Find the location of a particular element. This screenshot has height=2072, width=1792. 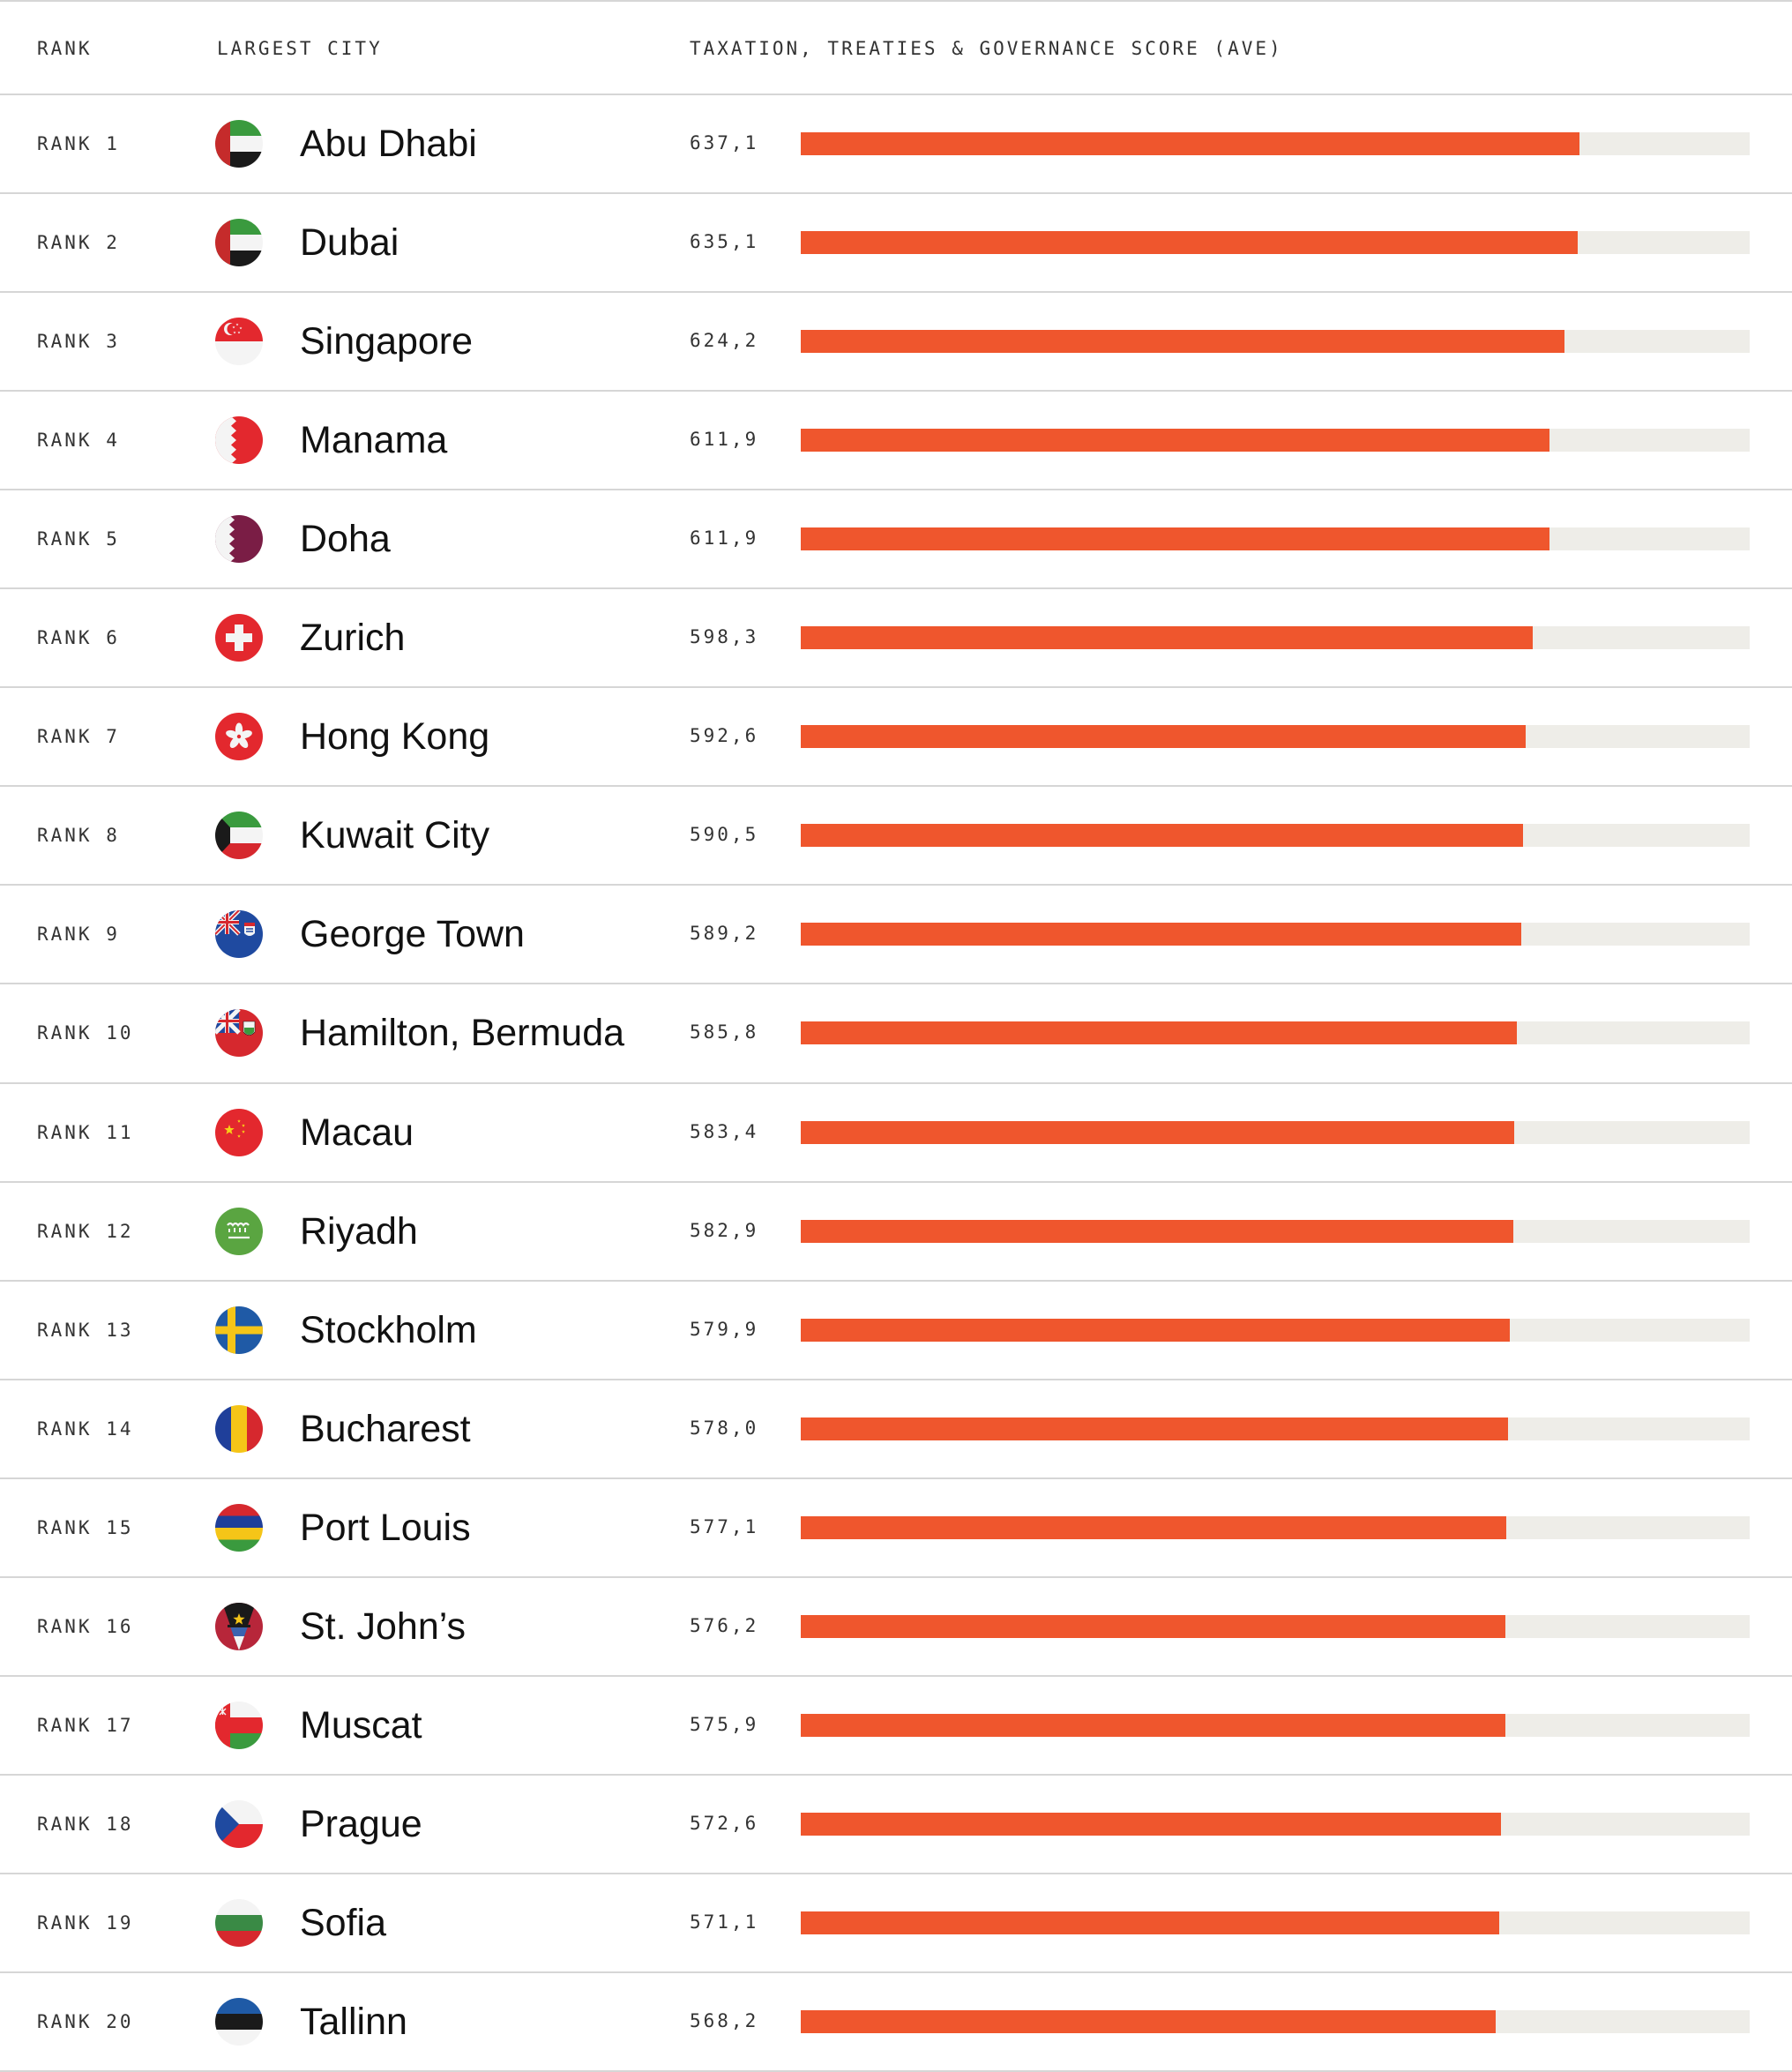

singapore-flag-icon is located at coordinates (239, 342).